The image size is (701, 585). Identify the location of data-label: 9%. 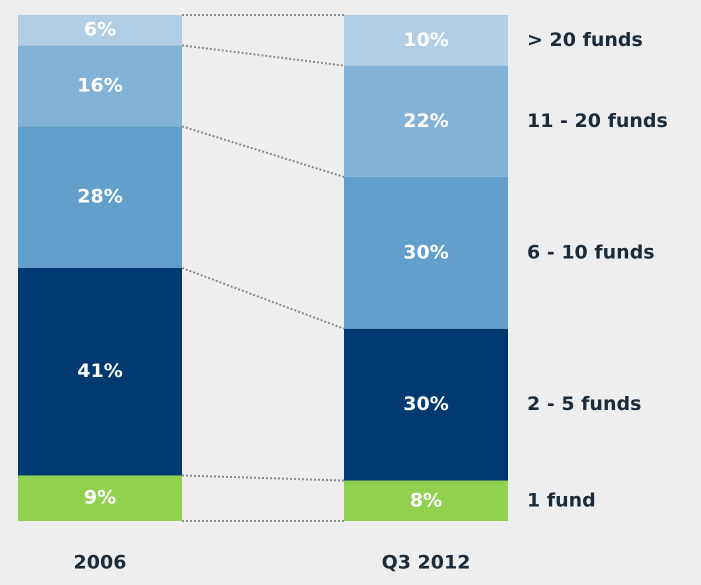
(100, 498).